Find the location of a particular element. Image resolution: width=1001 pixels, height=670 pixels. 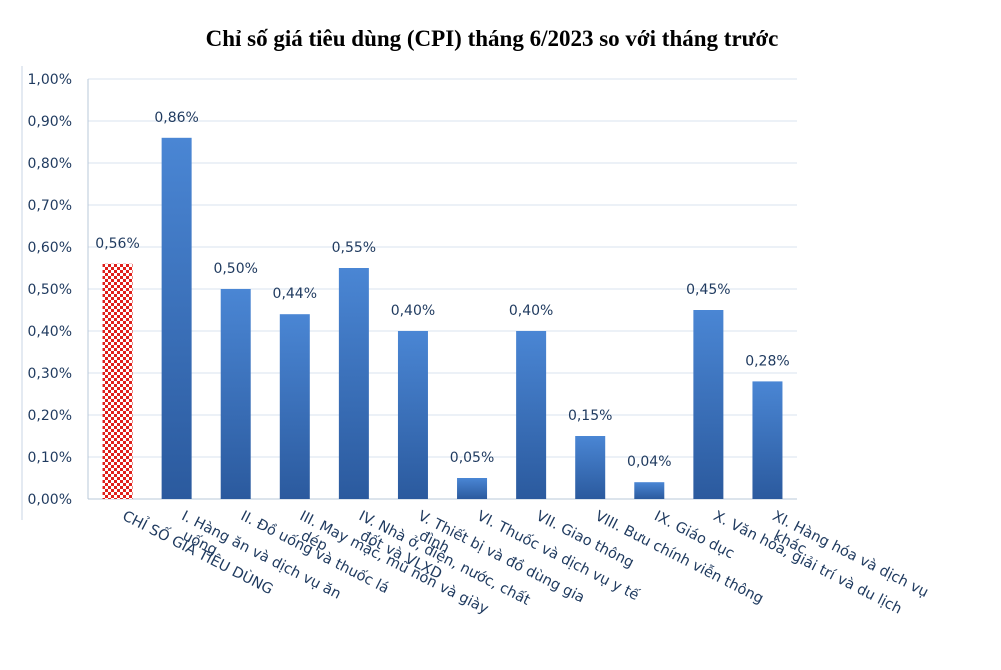

data-label: 0,86% is located at coordinates (176, 118).